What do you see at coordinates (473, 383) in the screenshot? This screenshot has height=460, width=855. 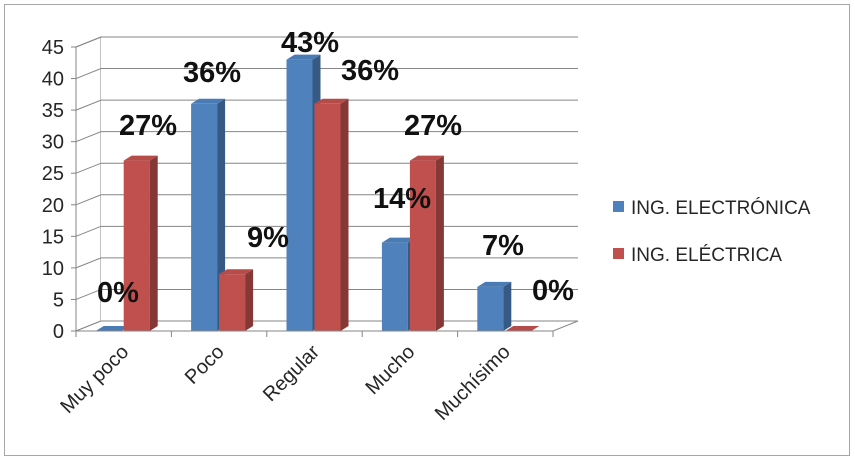 I see `category-label: Muchísimo` at bounding box center [473, 383].